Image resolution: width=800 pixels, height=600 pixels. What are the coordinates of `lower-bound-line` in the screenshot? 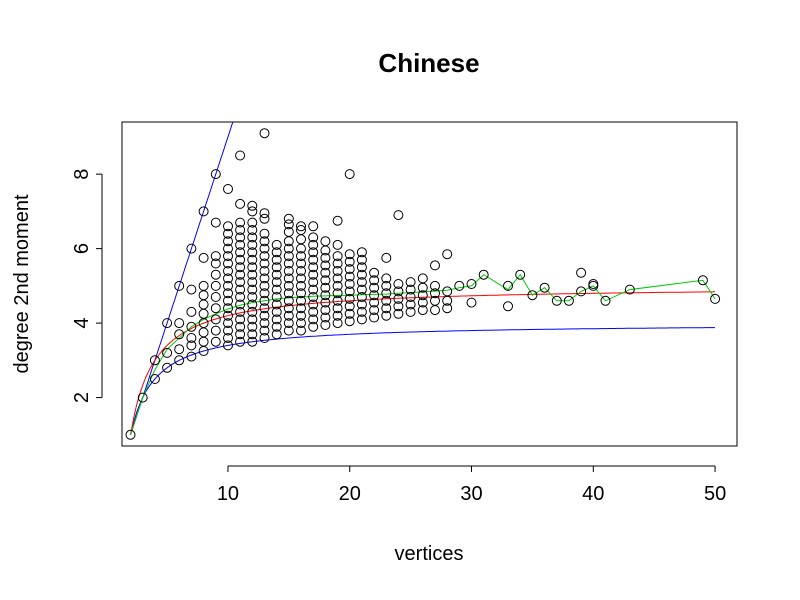 It's located at (423, 381).